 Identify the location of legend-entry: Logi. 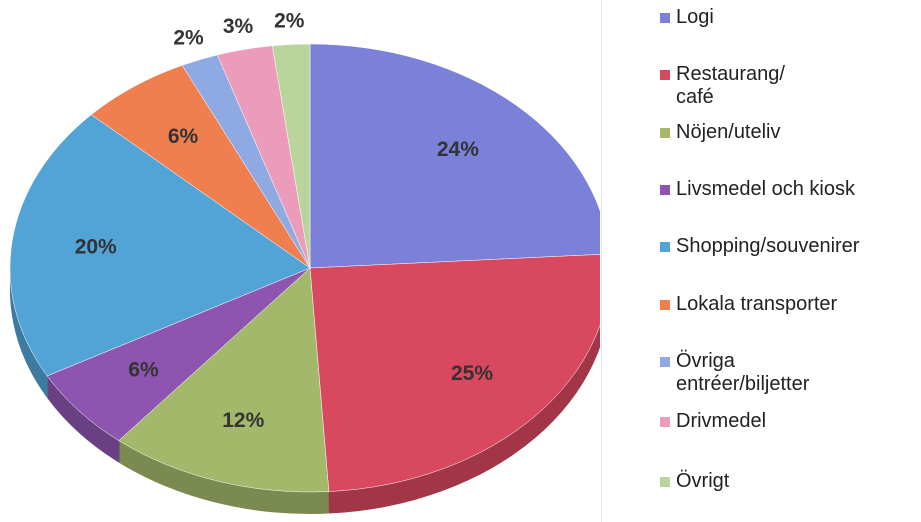
(687, 17).